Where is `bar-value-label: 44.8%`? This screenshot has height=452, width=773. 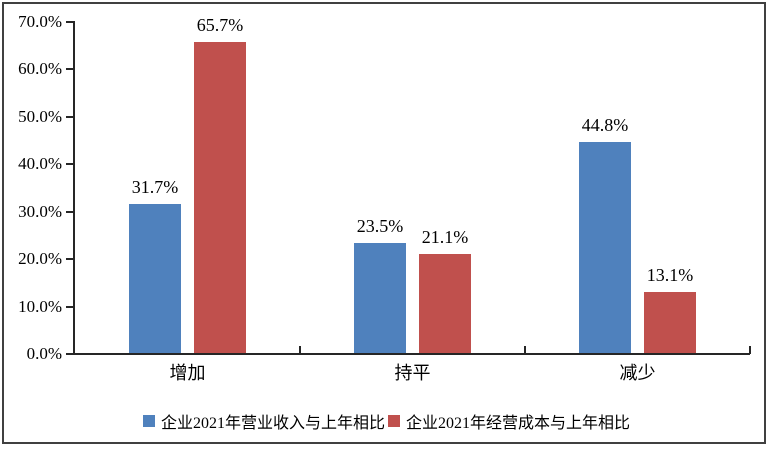 bar-value-label: 44.8% is located at coordinates (605, 124).